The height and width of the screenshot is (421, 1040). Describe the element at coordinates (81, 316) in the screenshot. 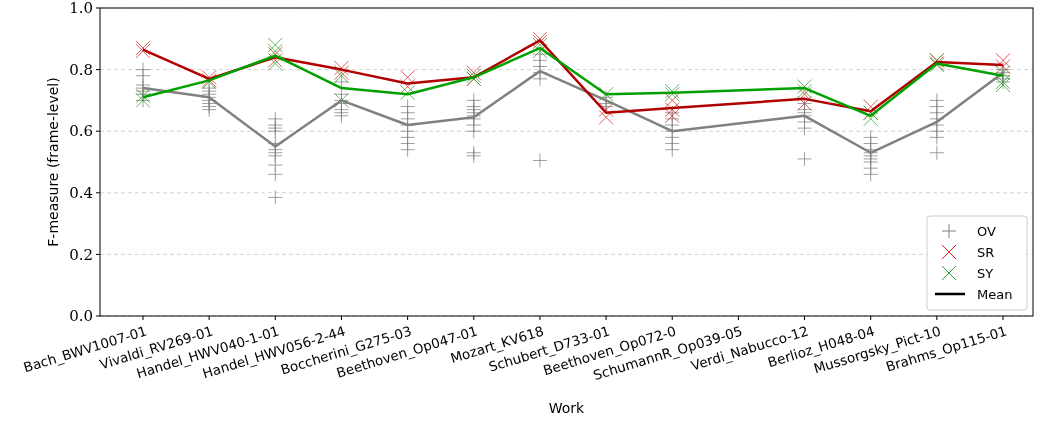

I see `y-tick-label: 0.0` at that location.